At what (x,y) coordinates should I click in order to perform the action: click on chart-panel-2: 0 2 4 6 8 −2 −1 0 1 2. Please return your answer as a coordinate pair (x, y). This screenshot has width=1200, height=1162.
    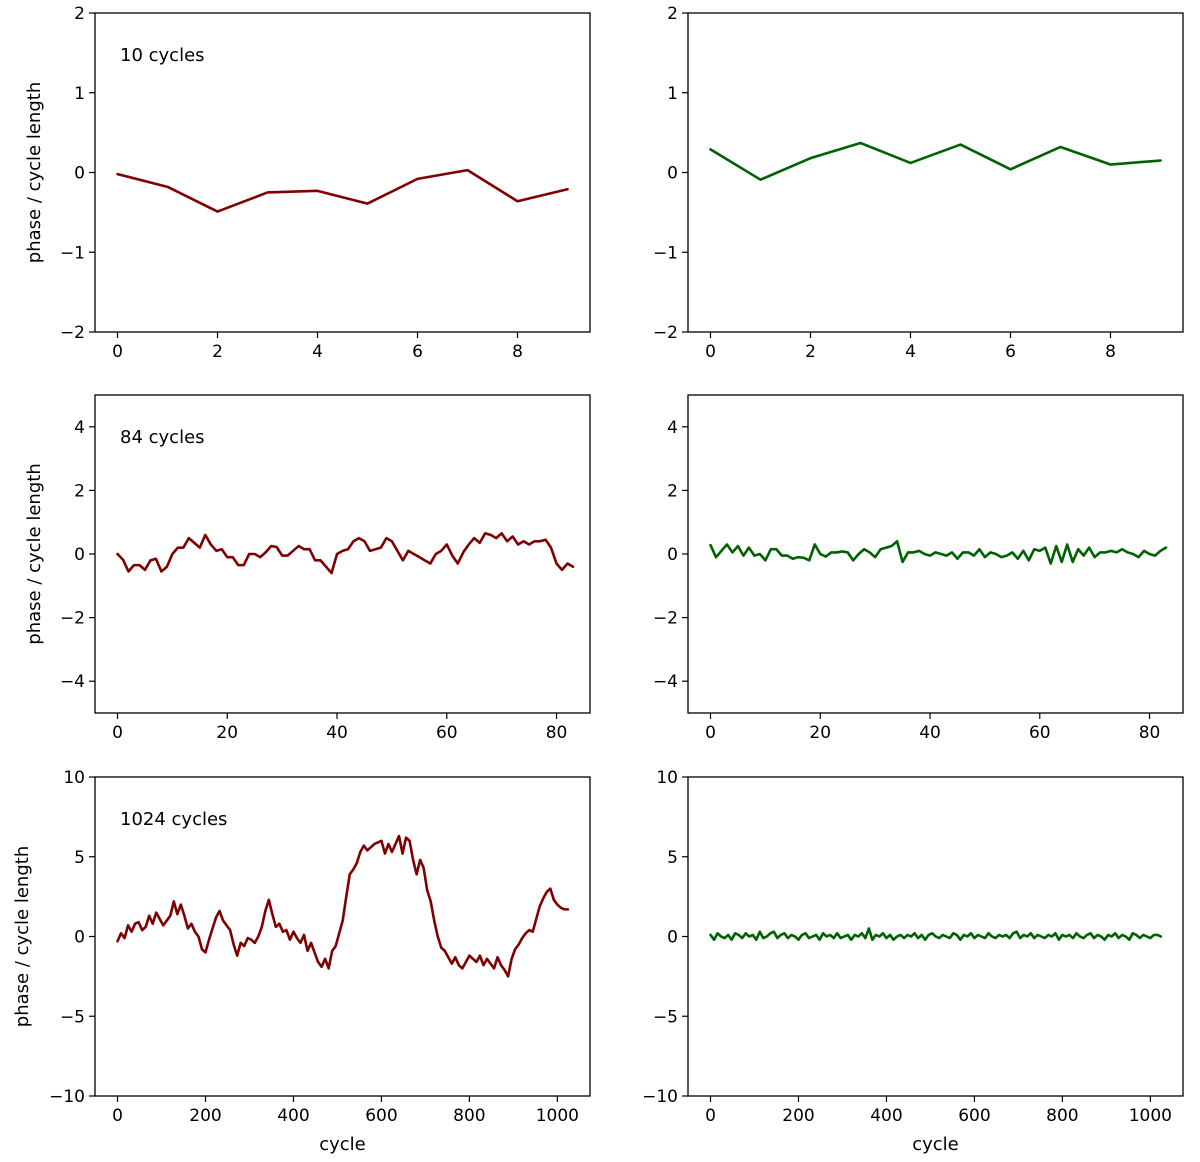
    Looking at the image, I should click on (918, 183).